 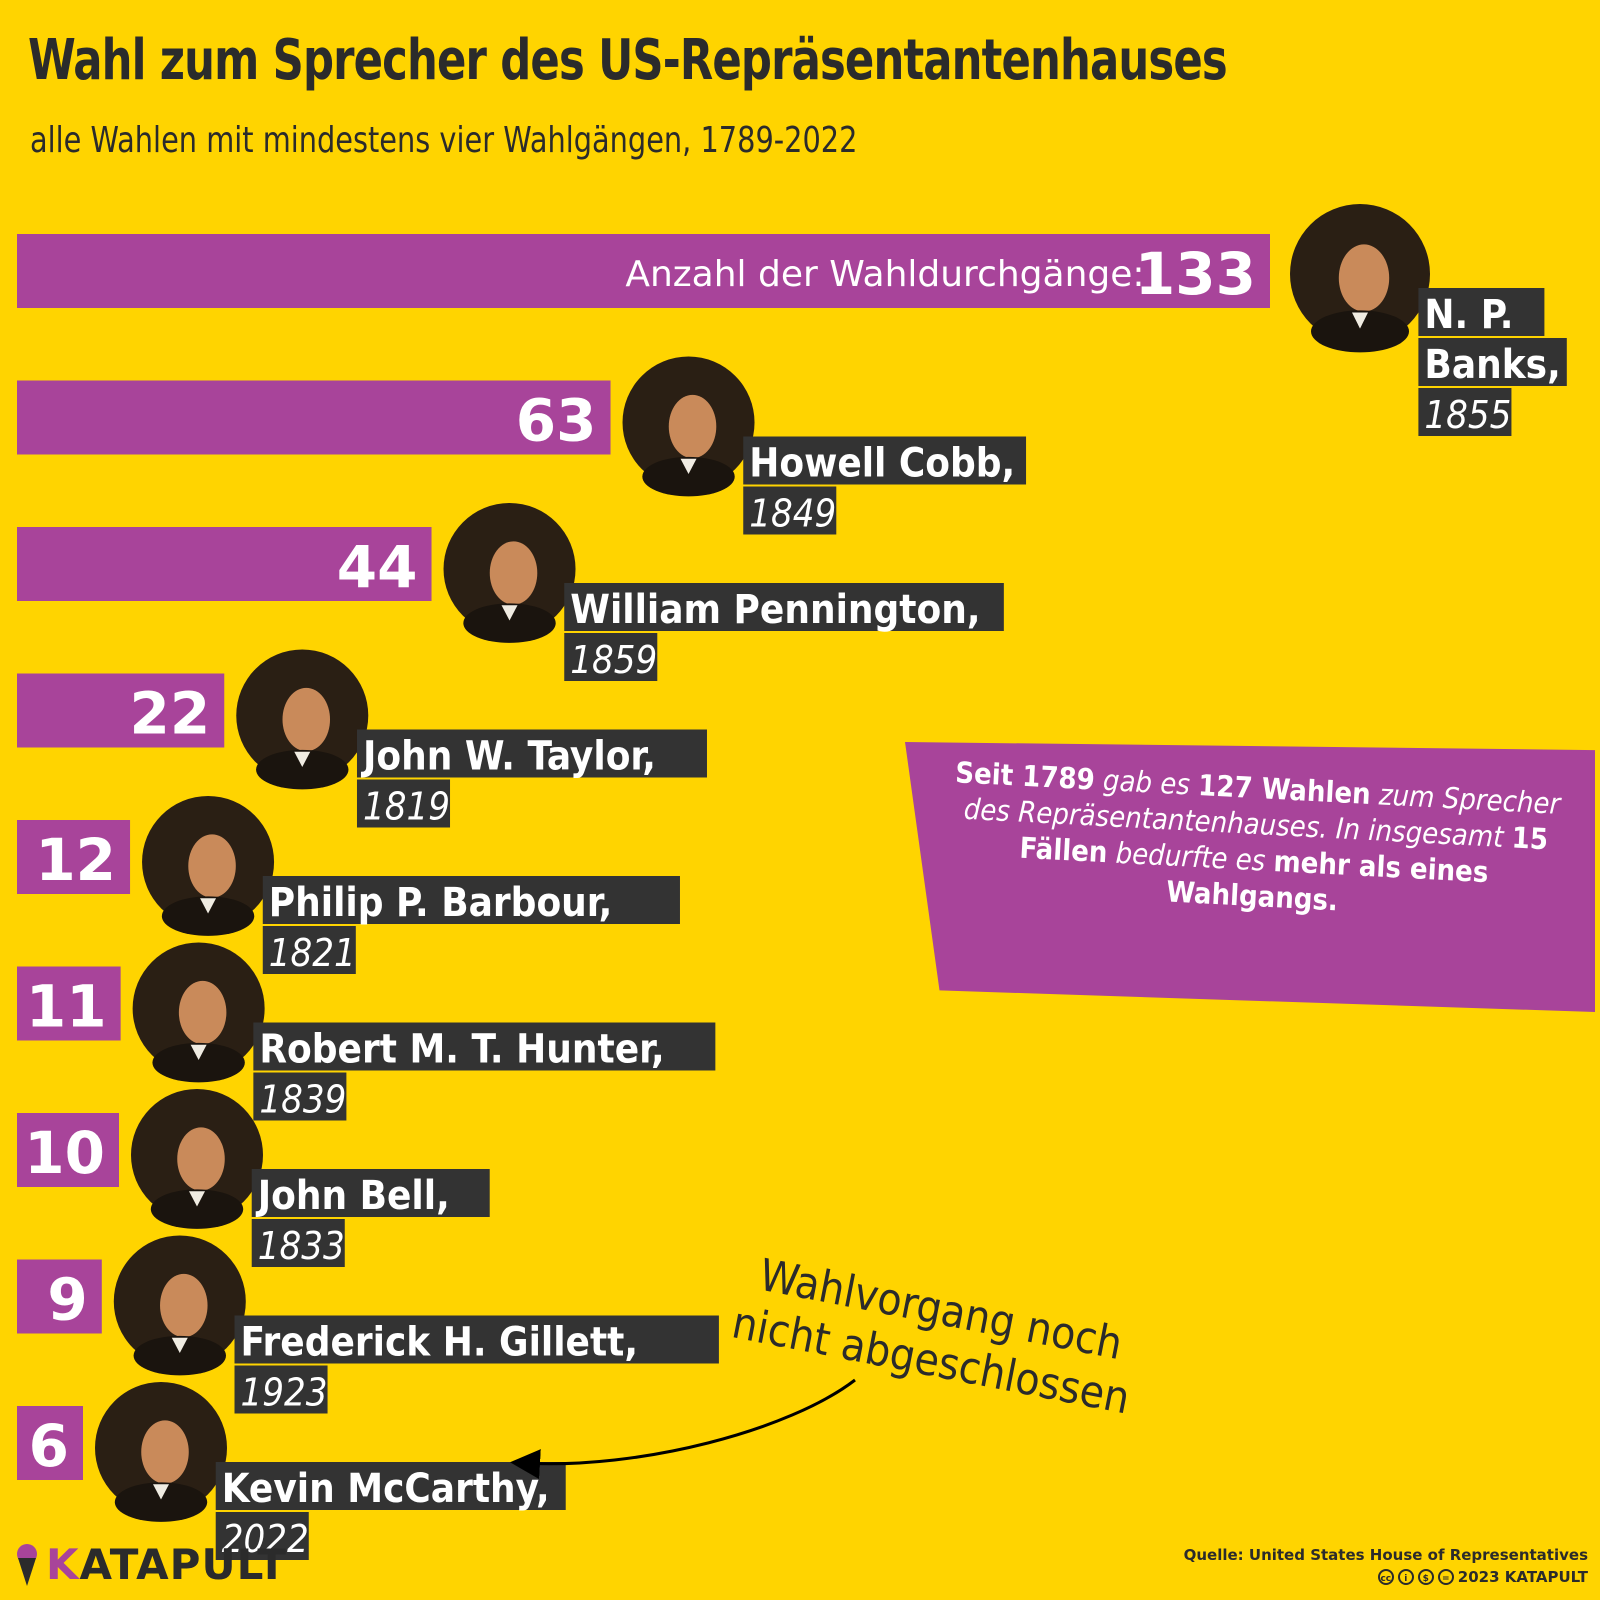 I want to click on name-label: Banks,, so click(x=1492, y=365).